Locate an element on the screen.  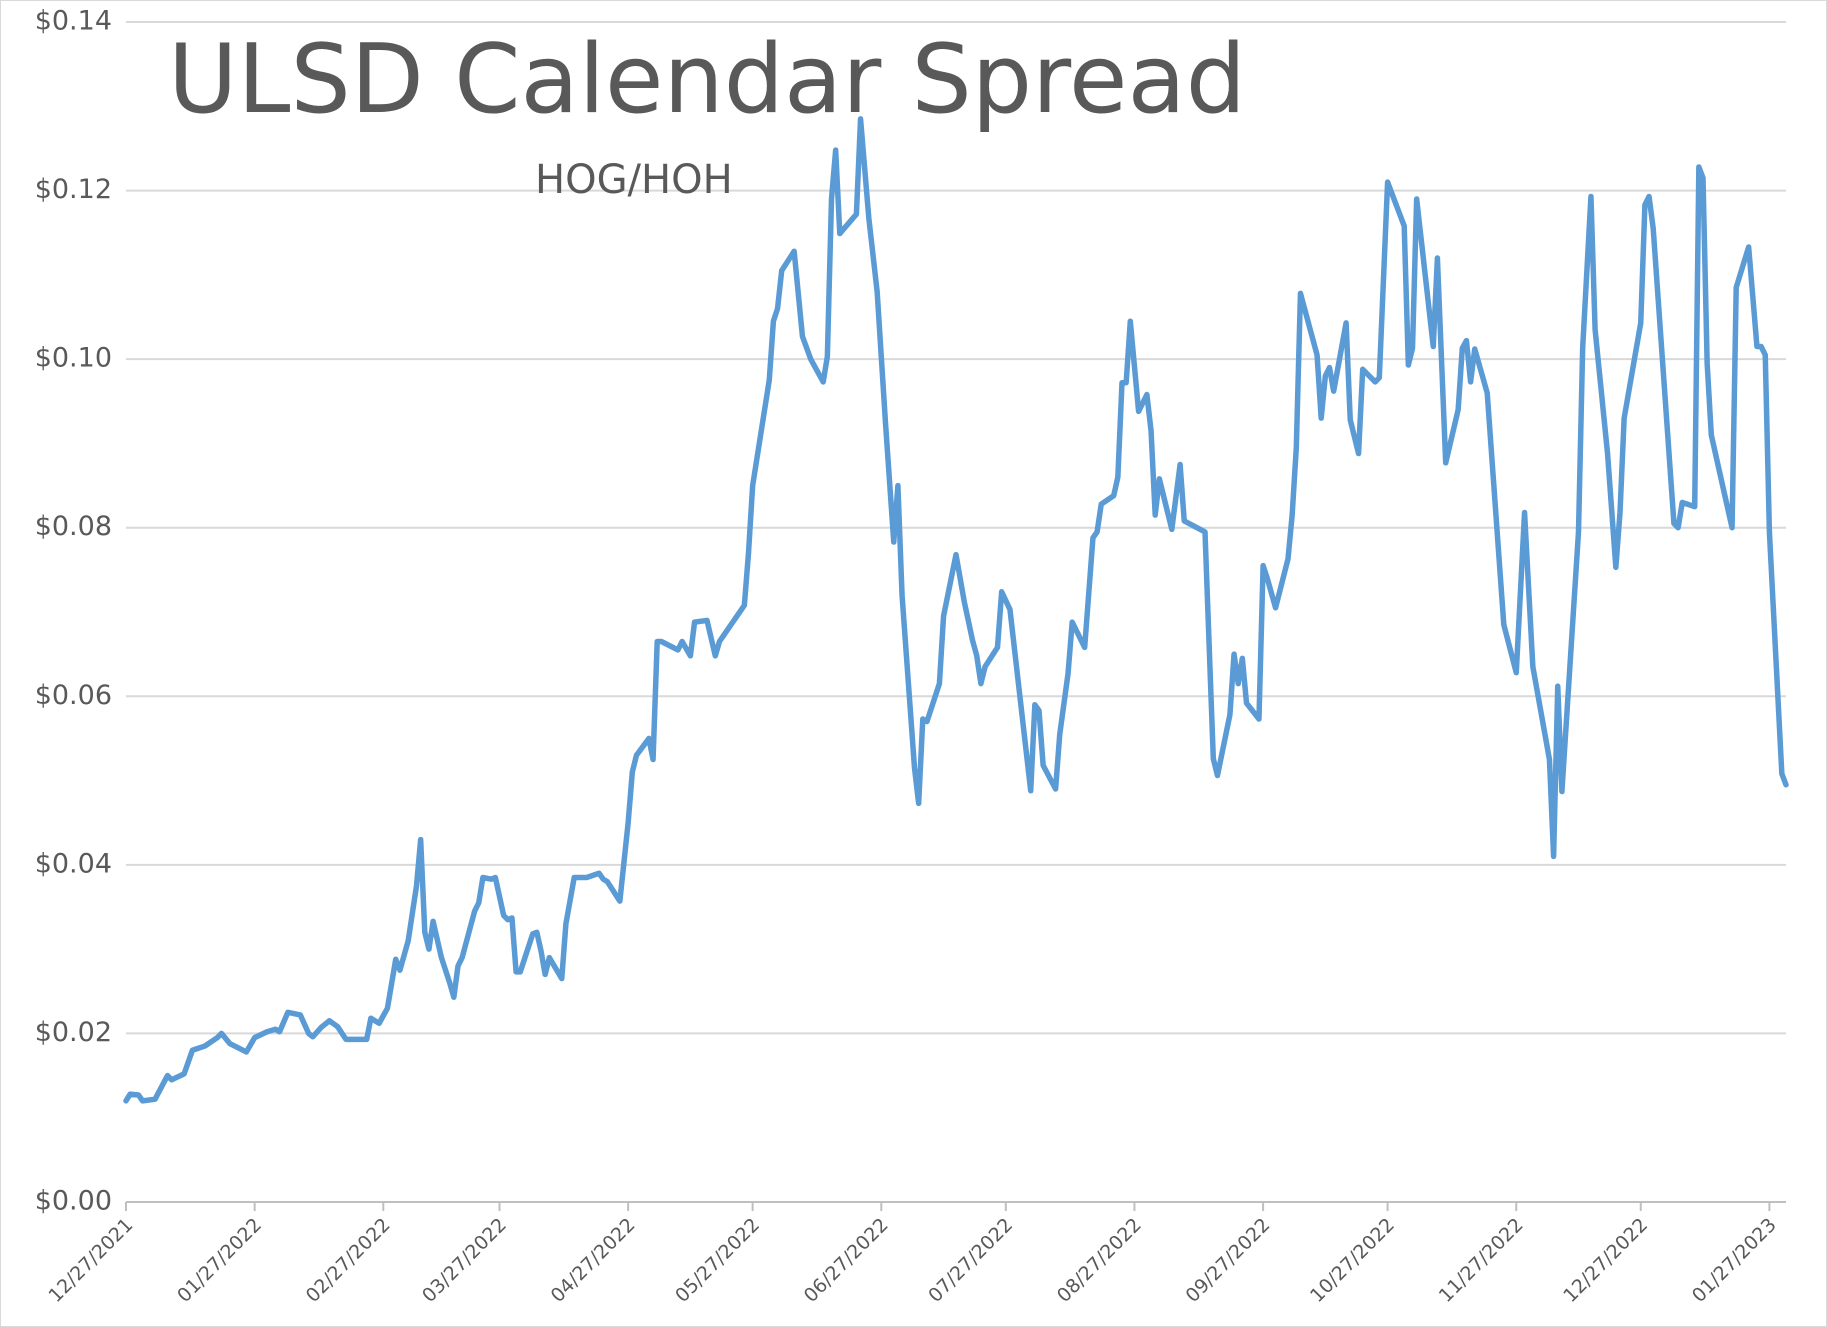
y-tick-label: $0.04 is located at coordinates (73, 863).